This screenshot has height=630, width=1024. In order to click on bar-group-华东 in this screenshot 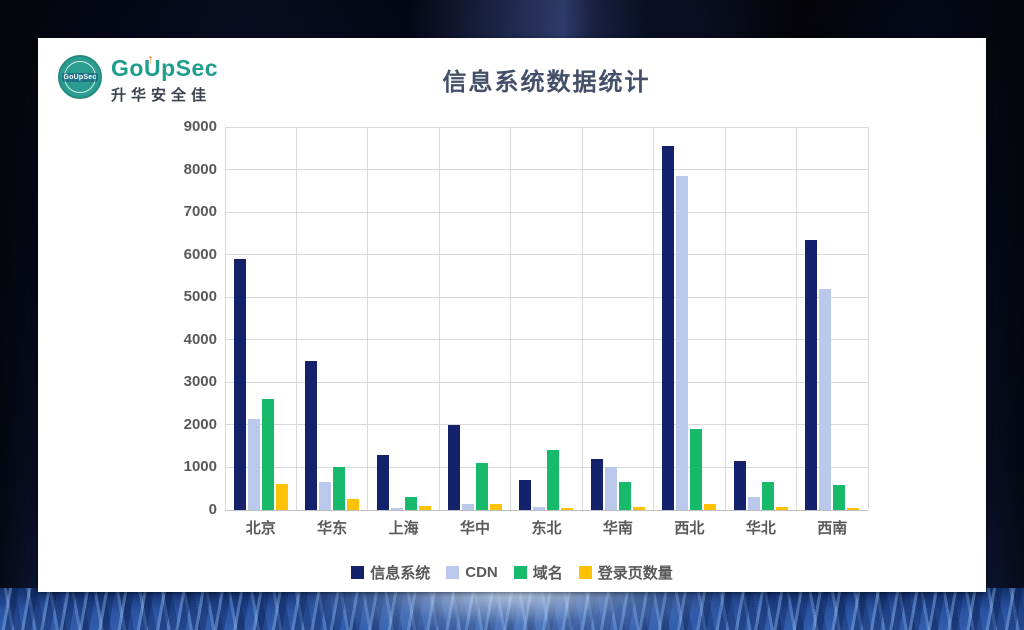, I will do `click(331, 318)`.